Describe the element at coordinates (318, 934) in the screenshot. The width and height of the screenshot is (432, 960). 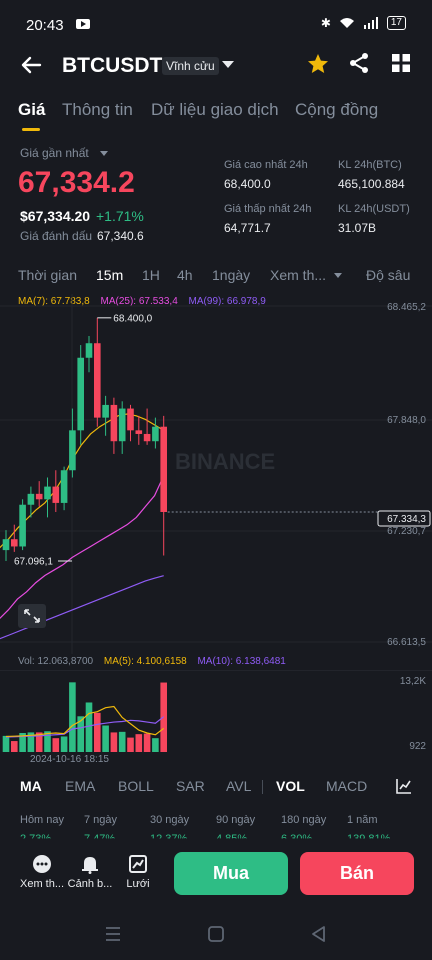
I see `back-nav-icon` at that location.